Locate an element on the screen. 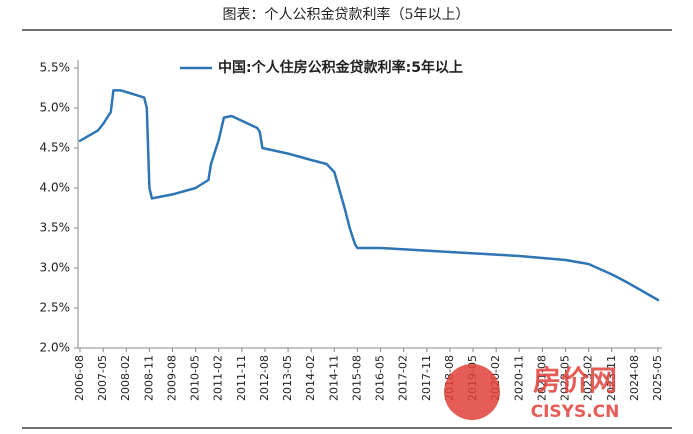  x-tick-label: 2012-08 is located at coordinates (264, 378).